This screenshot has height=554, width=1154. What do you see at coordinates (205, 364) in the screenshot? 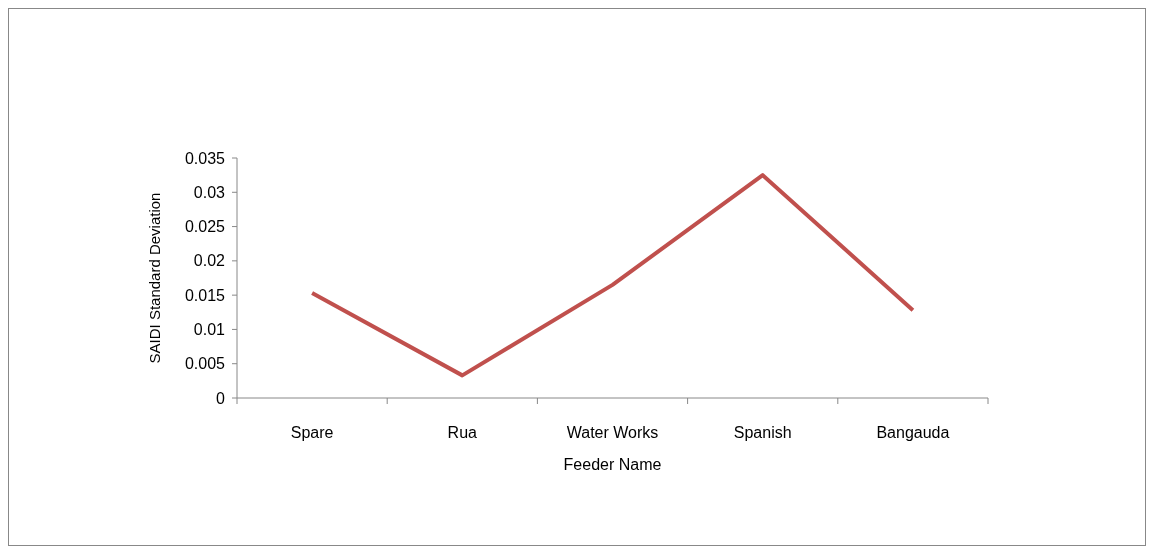
I see `y-tick-label: 0.005` at bounding box center [205, 364].